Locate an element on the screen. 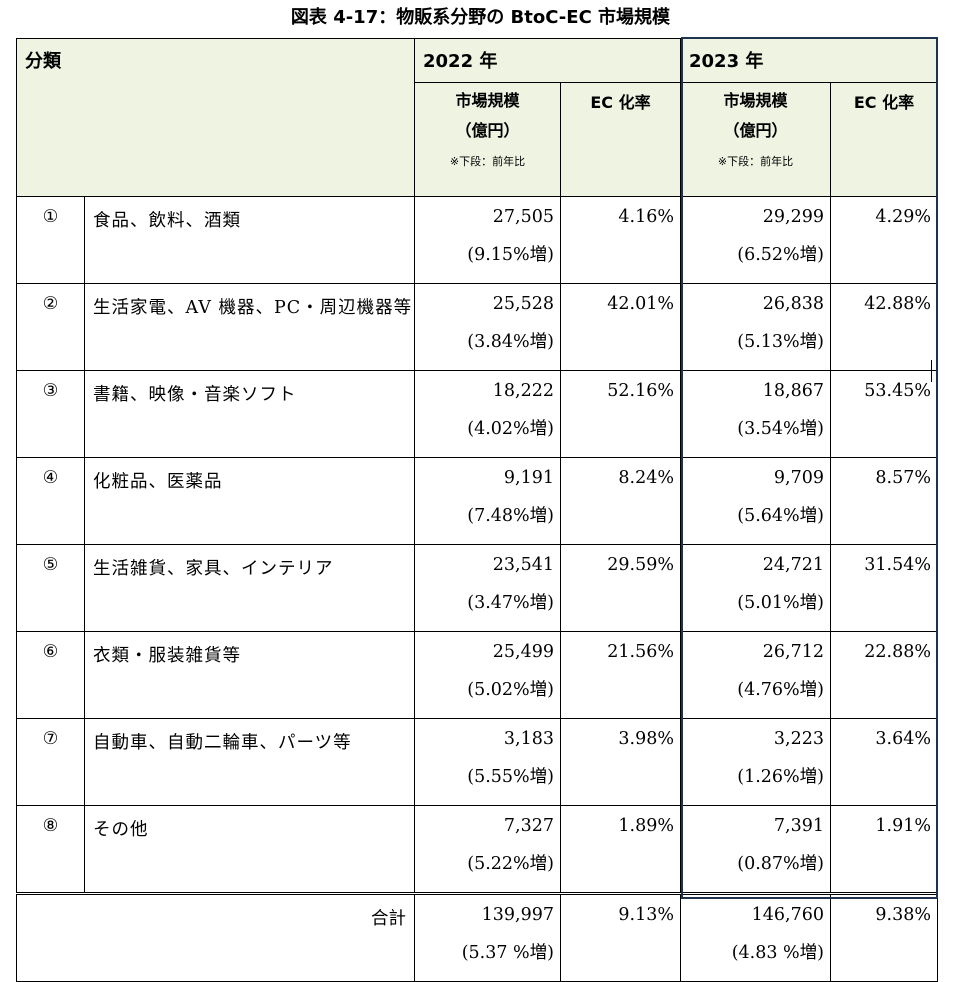  market-value: 24,721 is located at coordinates (793, 565).